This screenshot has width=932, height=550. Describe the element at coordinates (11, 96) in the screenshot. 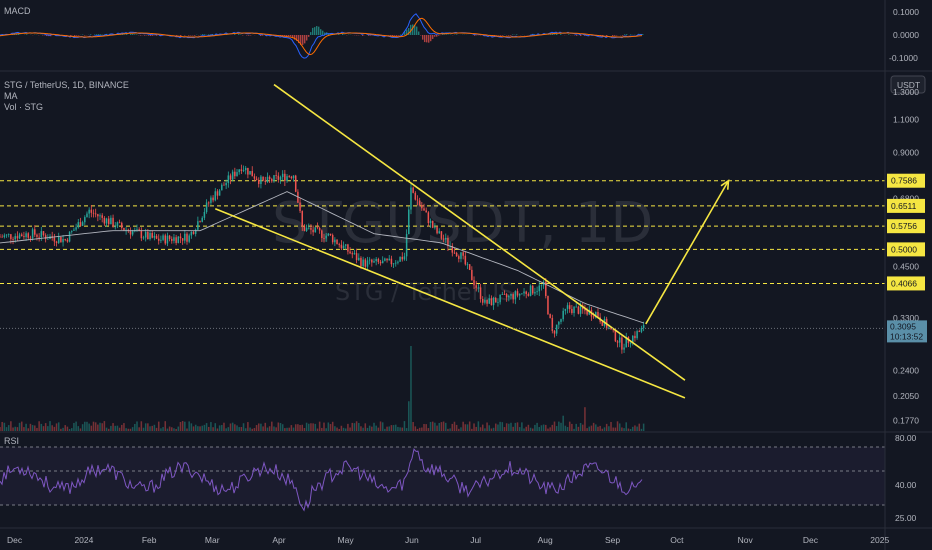

I see `indicator-ma: MA` at that location.